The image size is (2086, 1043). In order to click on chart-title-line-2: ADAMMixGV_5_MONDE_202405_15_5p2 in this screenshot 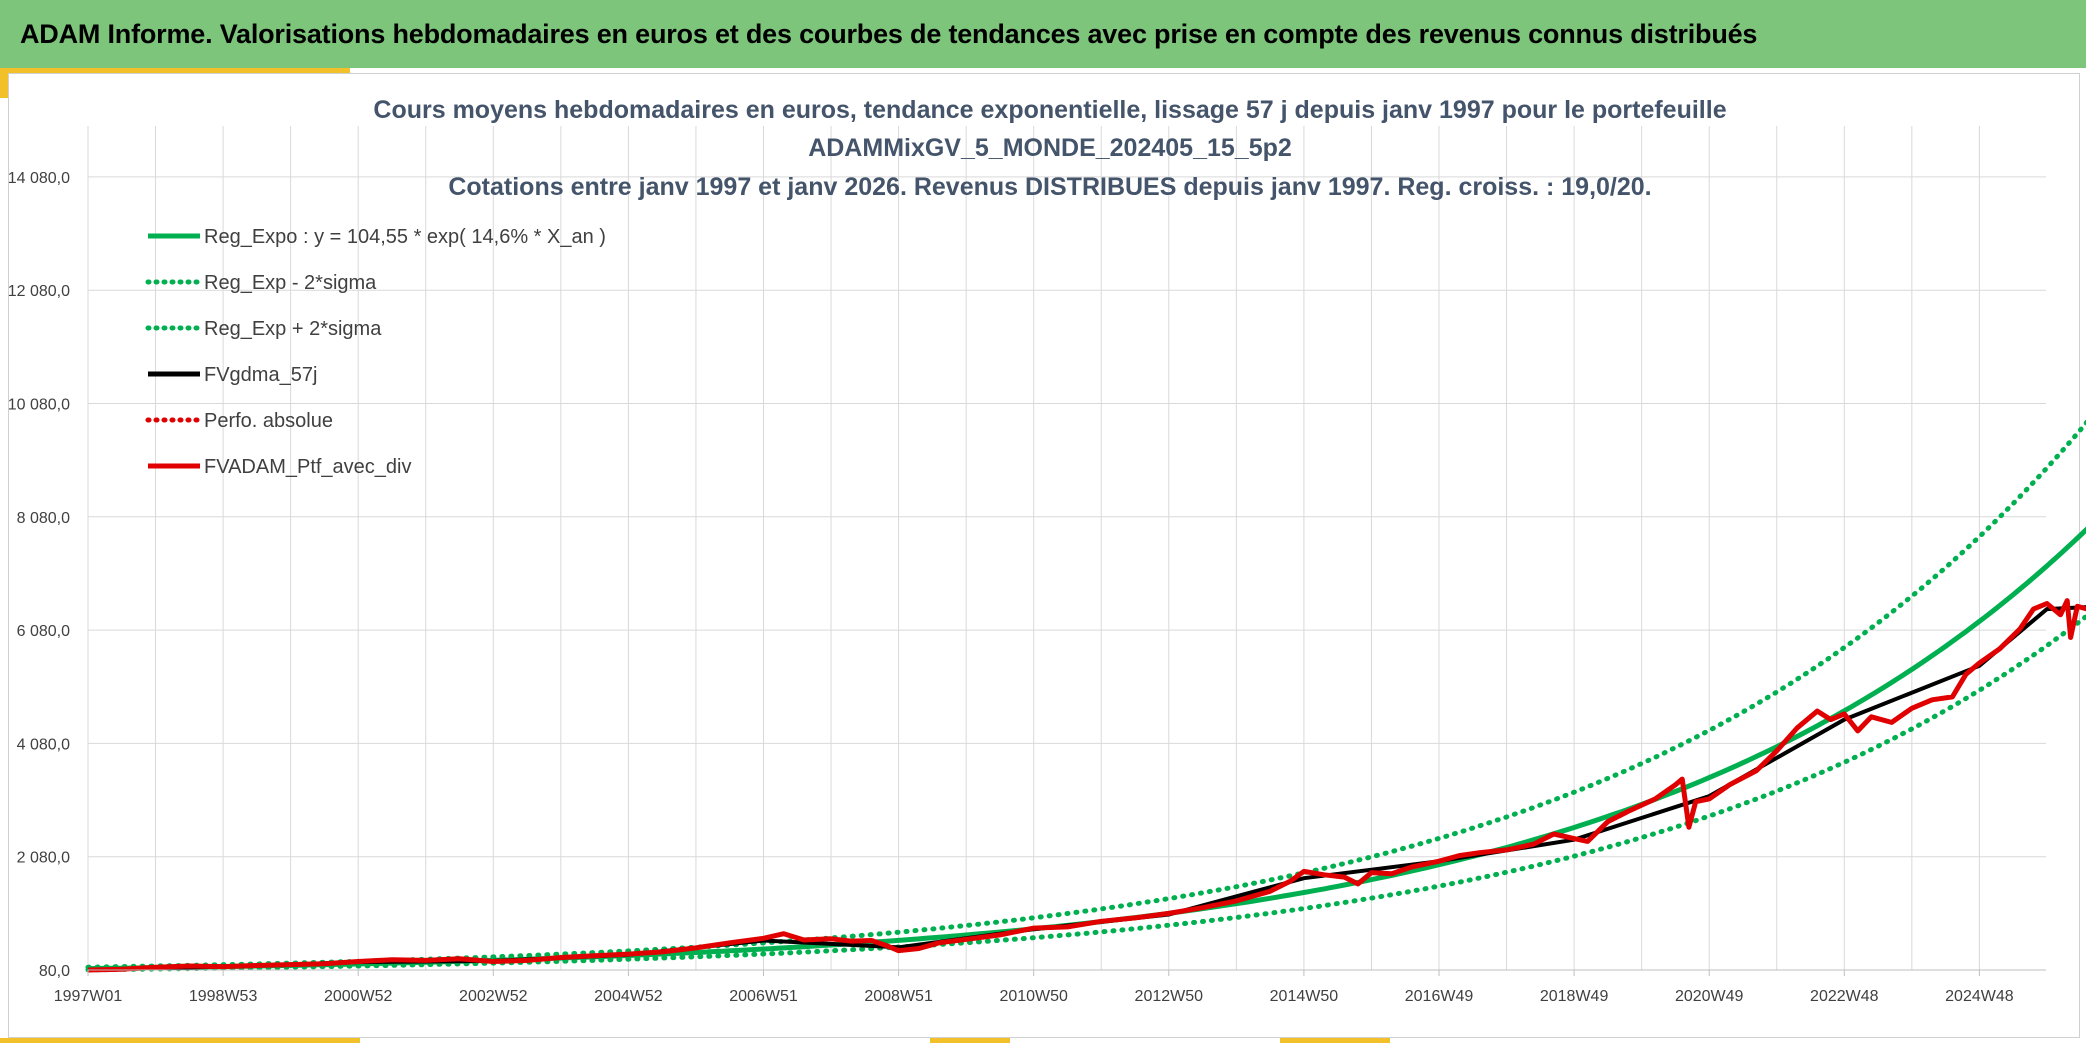, I will do `click(1050, 148)`.